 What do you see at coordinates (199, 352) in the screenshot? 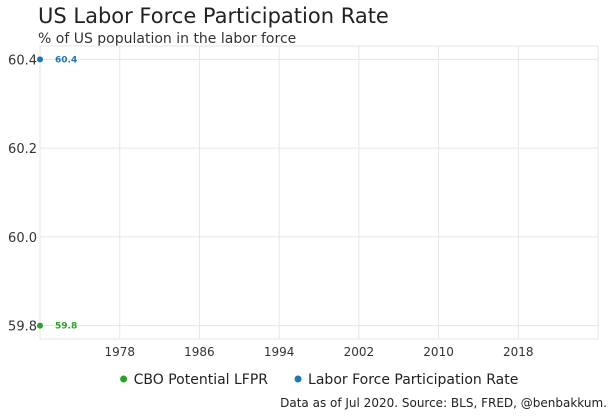
I see `x-tick-label-1986: 1986` at bounding box center [199, 352].